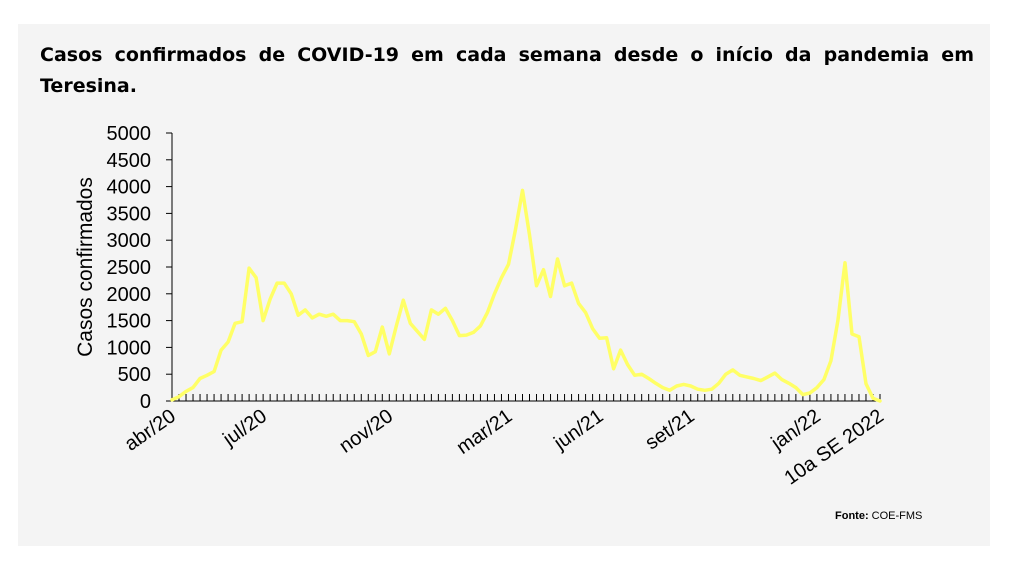  I want to click on y-tick-label: 0, so click(145, 402).